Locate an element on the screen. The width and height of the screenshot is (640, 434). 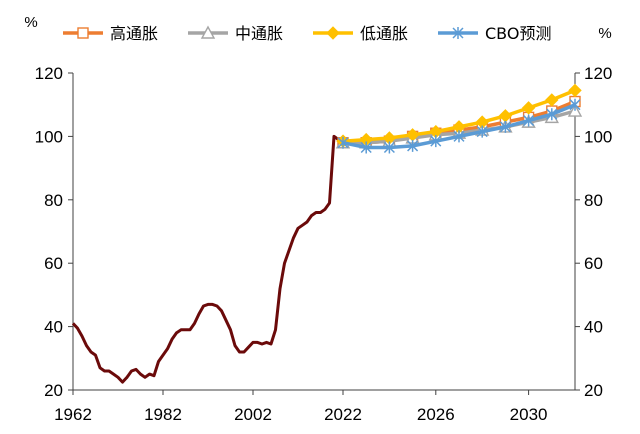
x-tick-label: 2002 is located at coordinates (253, 414).